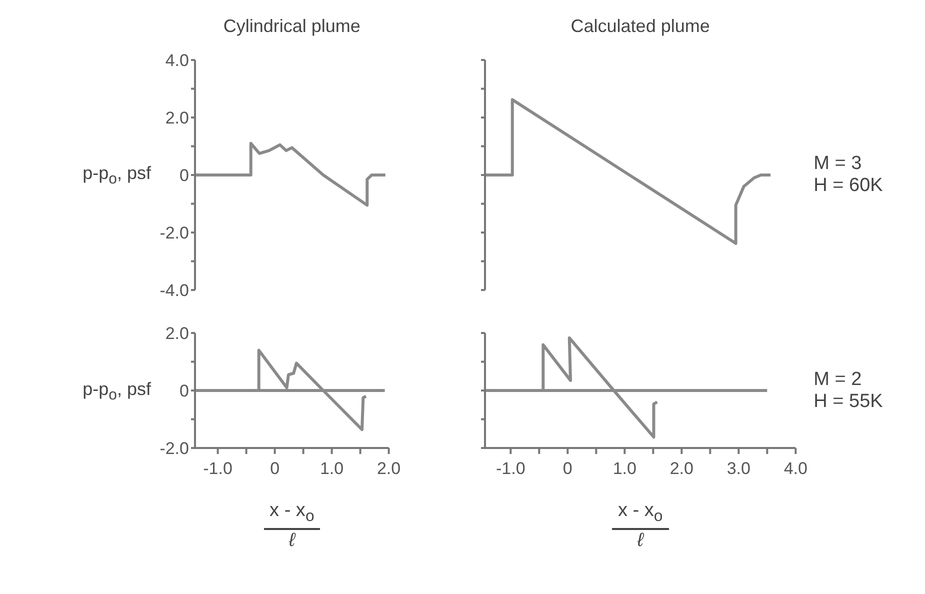 The image size is (925, 594). I want to click on text: M = 3, so click(838, 164).